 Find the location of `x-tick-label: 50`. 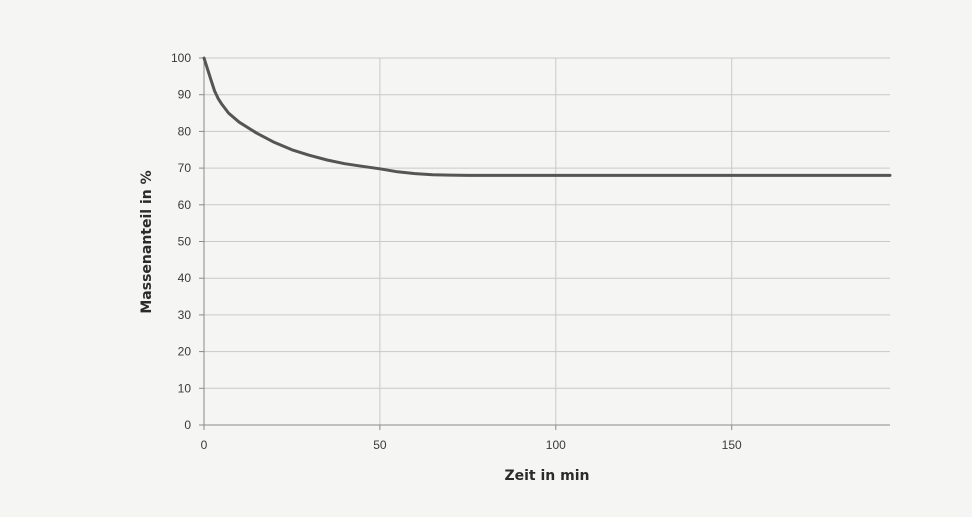

x-tick-label: 50 is located at coordinates (380, 445).